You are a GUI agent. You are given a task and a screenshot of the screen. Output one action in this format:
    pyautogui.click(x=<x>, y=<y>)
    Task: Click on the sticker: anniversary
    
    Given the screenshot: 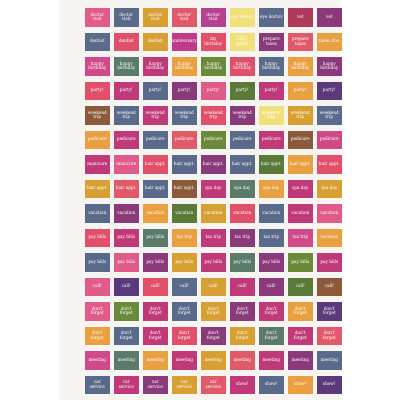 What is the action you would take?
    pyautogui.click(x=184, y=41)
    